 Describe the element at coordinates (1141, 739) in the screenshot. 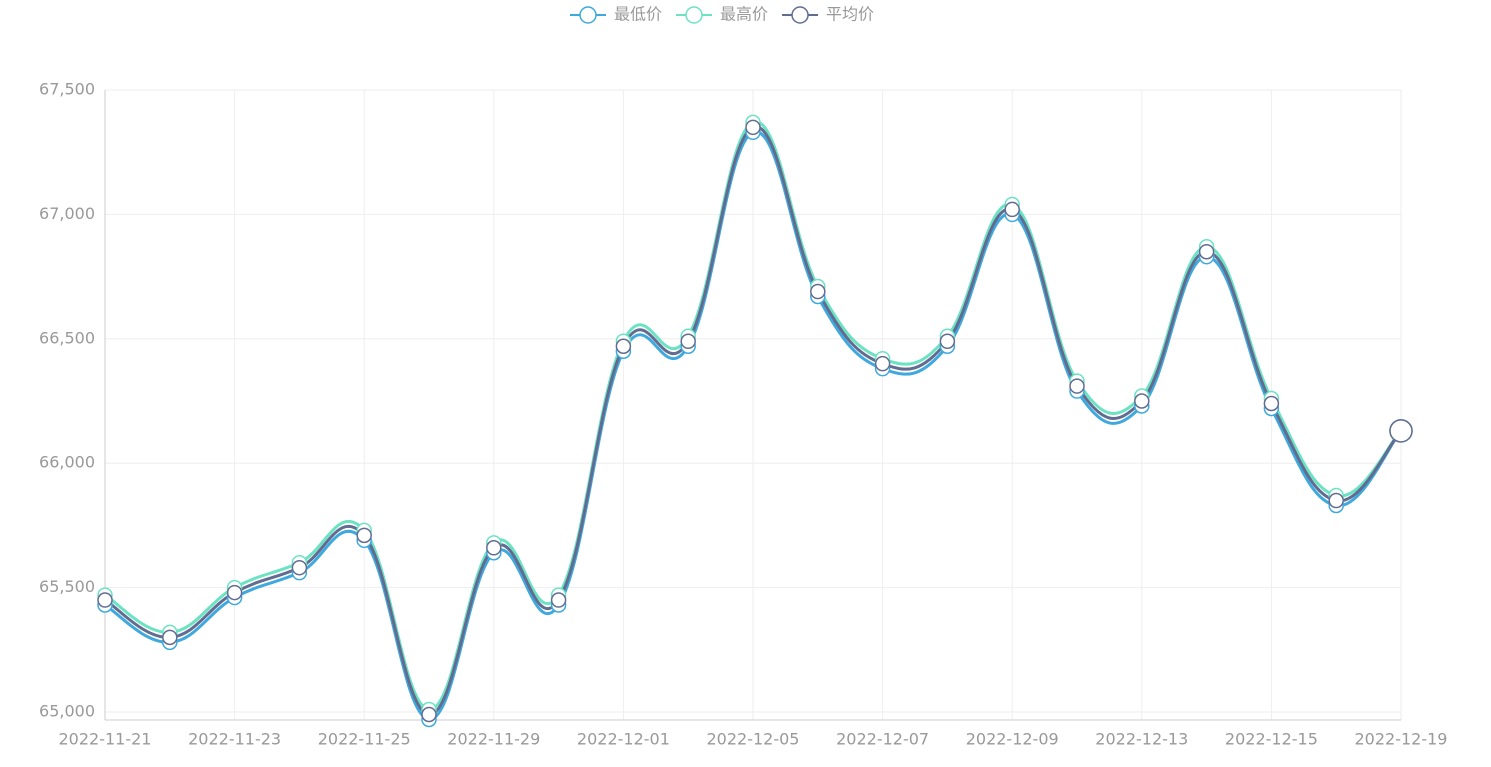

I see `x-tick-label: 2022-12-13` at that location.